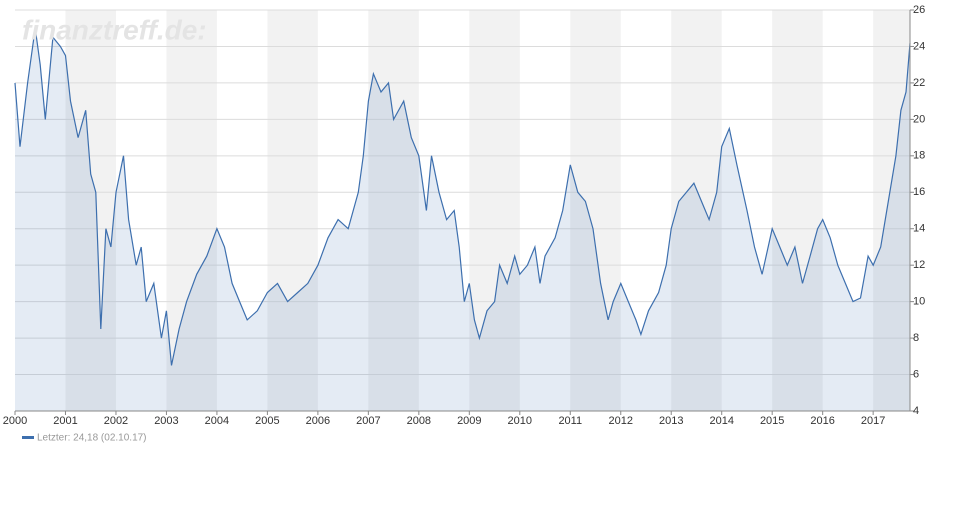  I want to click on x-tick-label: 2013, so click(671, 421).